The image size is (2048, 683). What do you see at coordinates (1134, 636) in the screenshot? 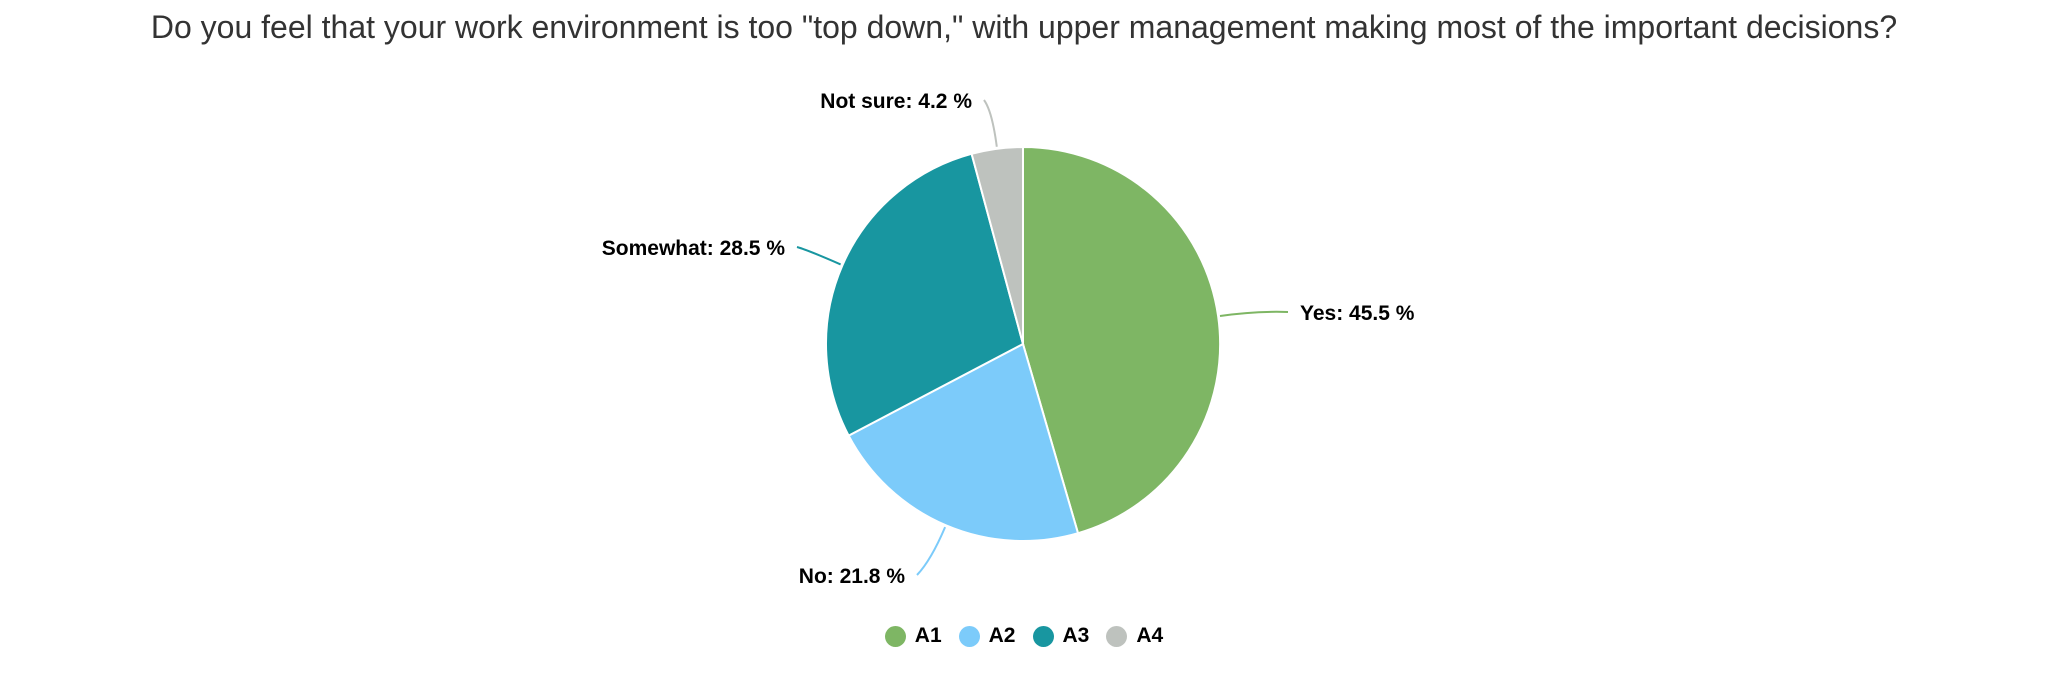
I see `legend-item-a4: A4` at bounding box center [1134, 636].